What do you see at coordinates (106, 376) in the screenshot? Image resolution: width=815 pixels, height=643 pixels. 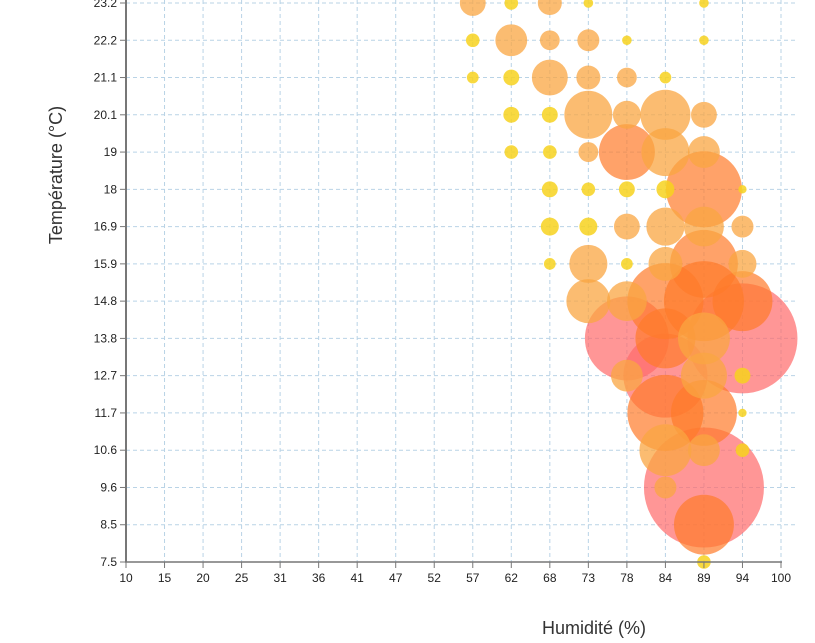 I see `y-tick-label: 12.7` at bounding box center [106, 376].